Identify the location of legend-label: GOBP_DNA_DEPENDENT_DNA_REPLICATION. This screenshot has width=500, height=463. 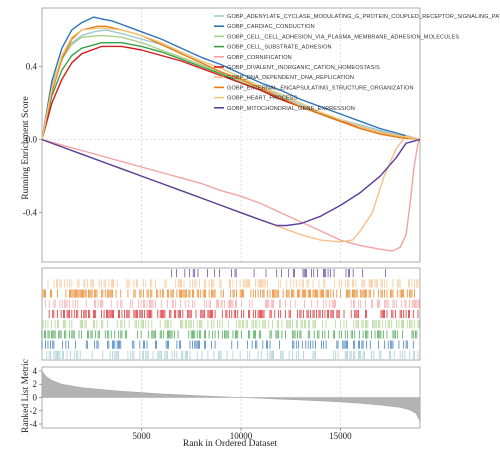
(290, 78).